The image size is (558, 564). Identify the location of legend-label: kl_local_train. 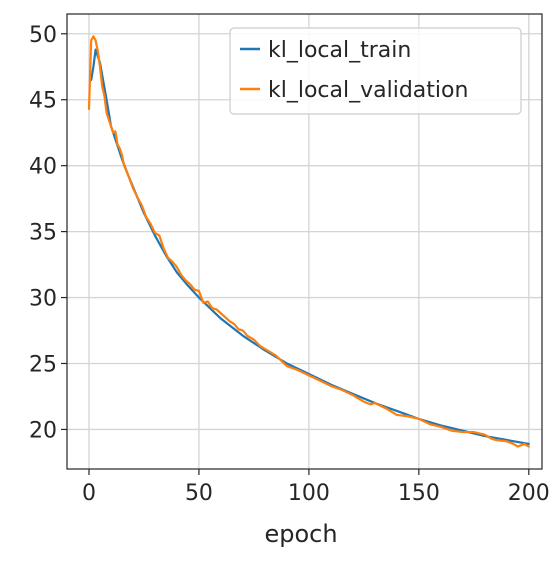
(339, 50).